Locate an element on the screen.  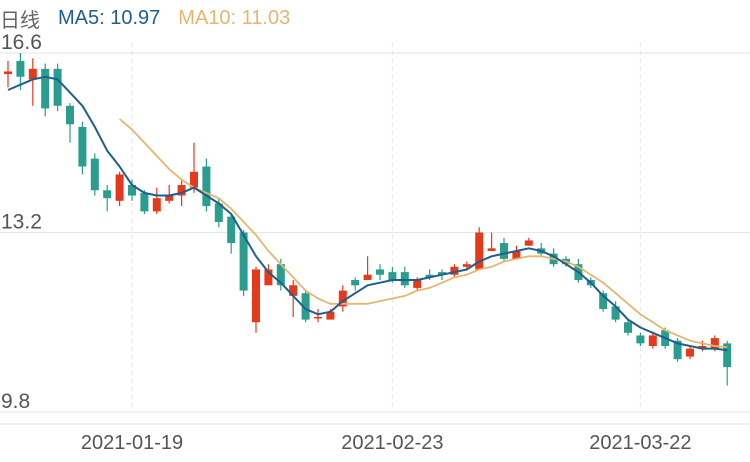
x-tick-label: 2021-03-22 is located at coordinates (640, 443).